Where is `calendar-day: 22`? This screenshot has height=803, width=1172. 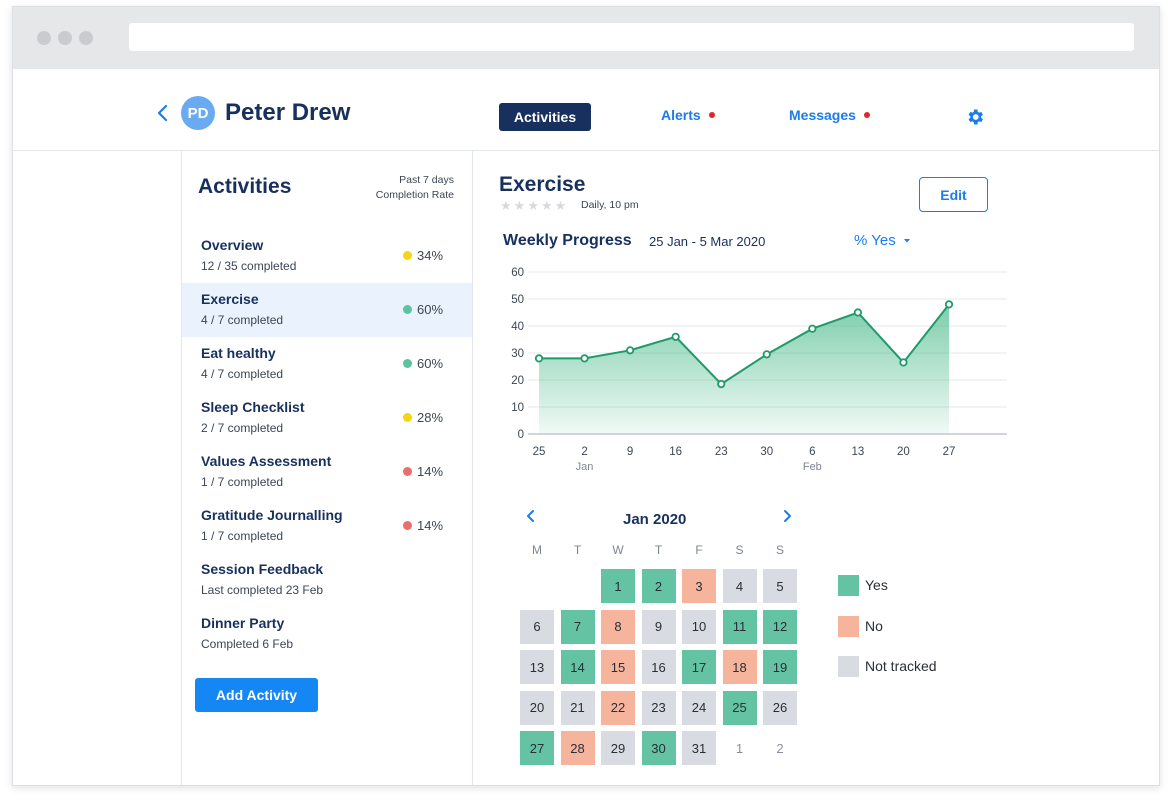
calendar-day: 22 is located at coordinates (618, 707).